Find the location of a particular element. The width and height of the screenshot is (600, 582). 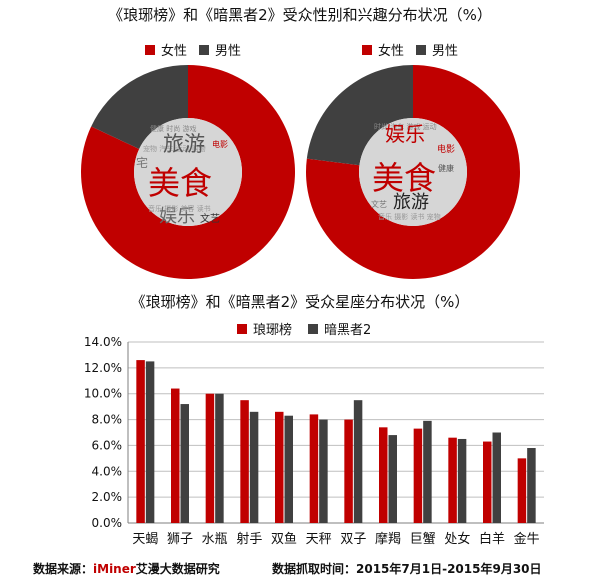

footer-source: 数据来源：iMiner艾漫大数据研究 is located at coordinates (126, 568).